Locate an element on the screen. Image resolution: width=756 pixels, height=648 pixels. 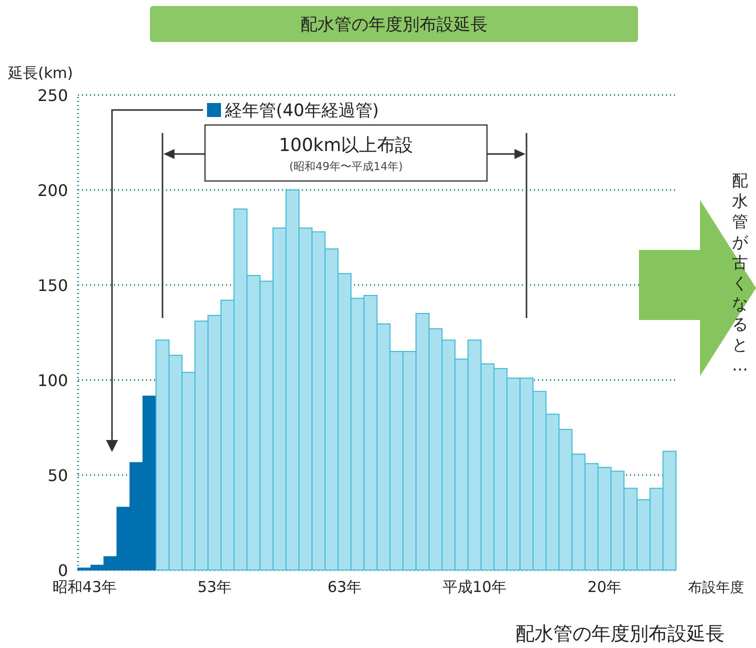
y-tick-label: 100 is located at coordinates (52, 380).